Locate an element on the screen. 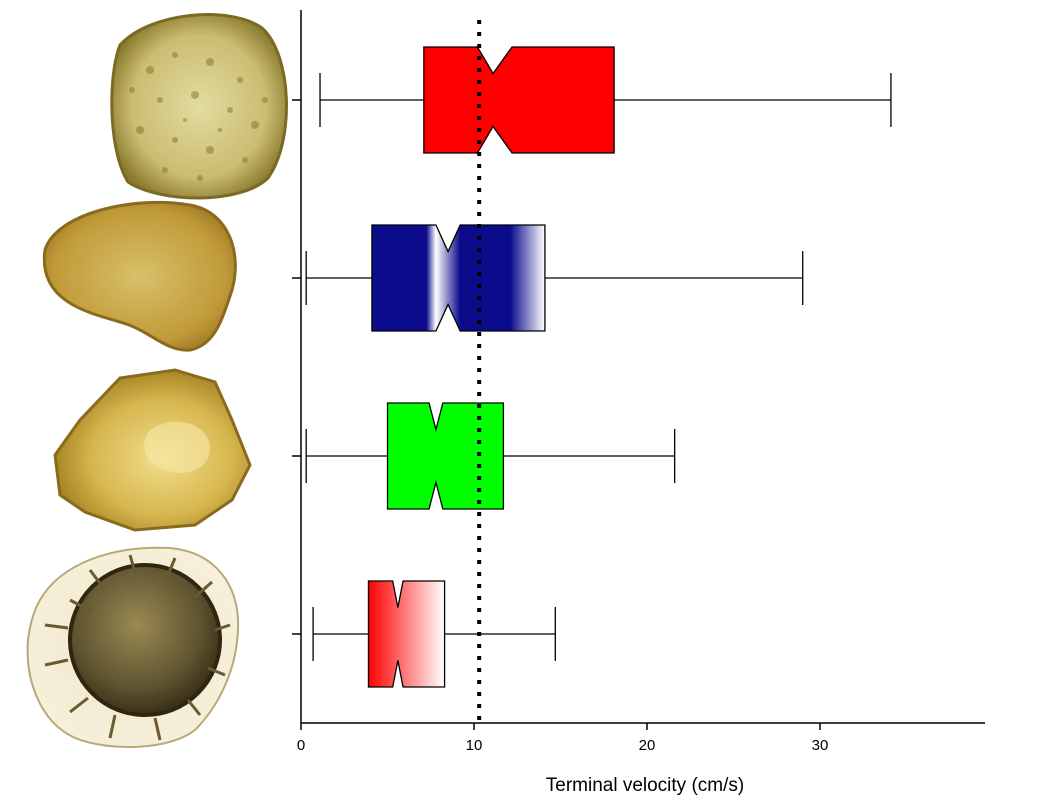 This screenshot has height=811, width=1054. round-spore-icon is located at coordinates (199, 106).